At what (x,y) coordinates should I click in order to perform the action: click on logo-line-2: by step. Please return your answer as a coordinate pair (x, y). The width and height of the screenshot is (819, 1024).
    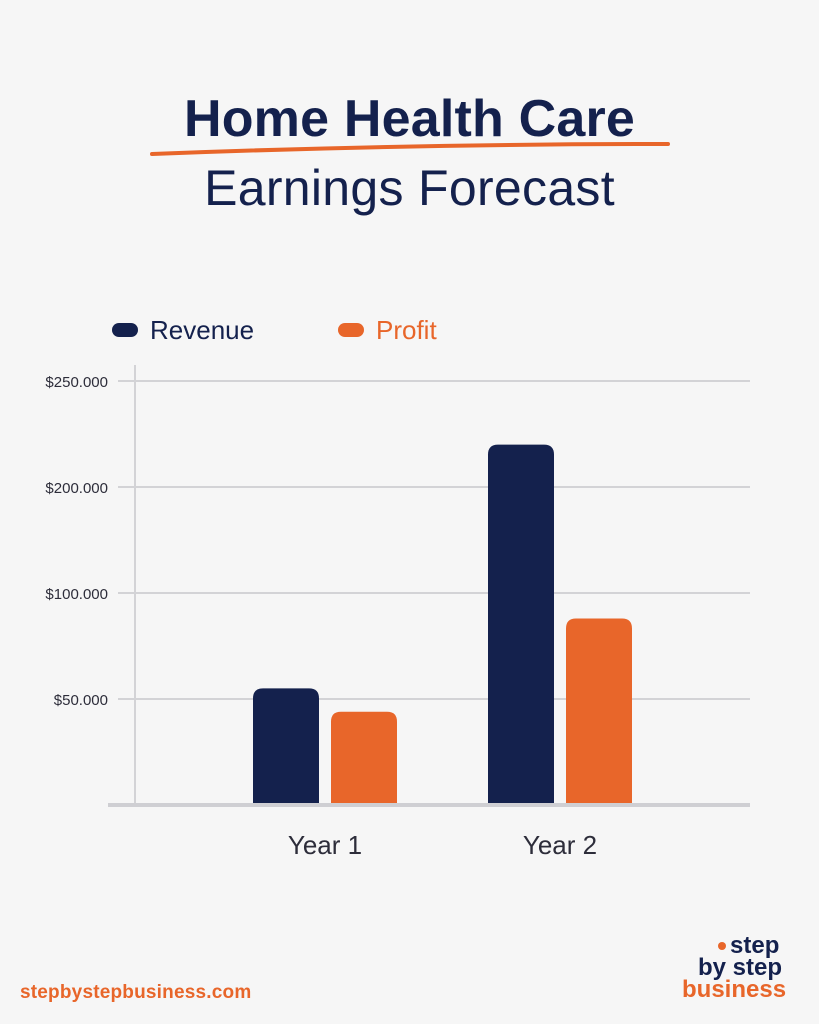
    Looking at the image, I should click on (740, 967).